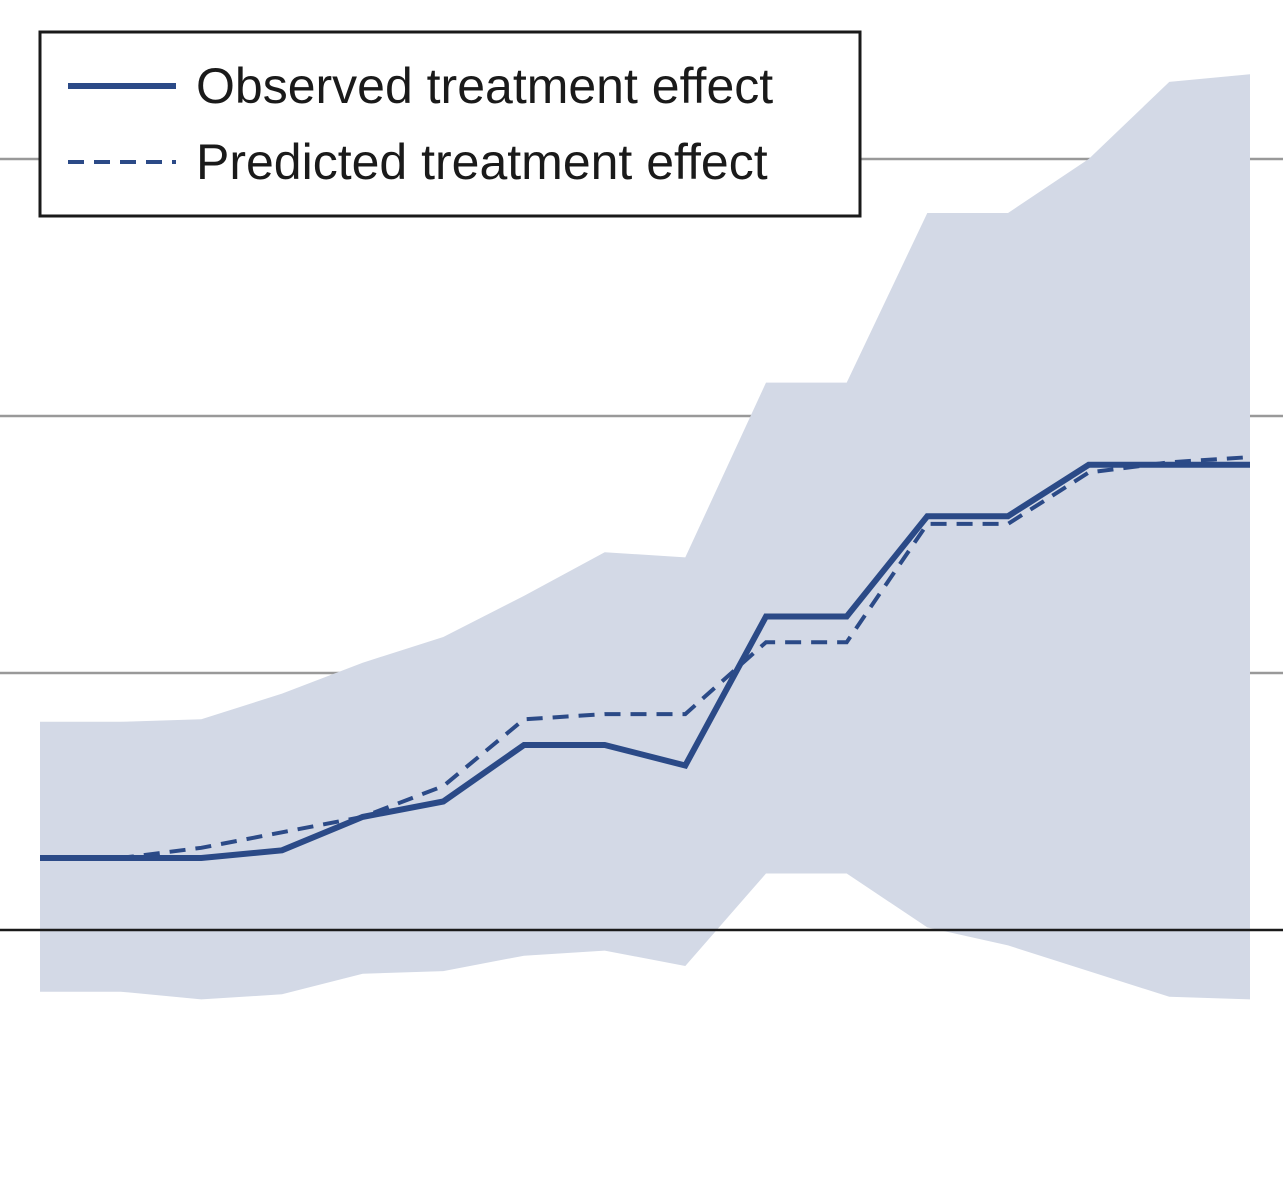 The width and height of the screenshot is (1283, 1179). I want to click on legend-label-predicted: Predicted treatment effect, so click(482, 162).